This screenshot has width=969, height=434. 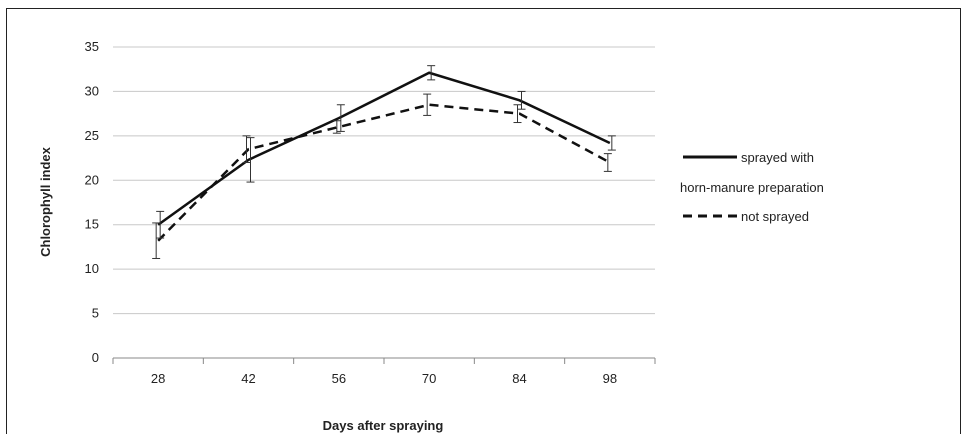 What do you see at coordinates (92, 135) in the screenshot?
I see `y-tick-label: 25` at bounding box center [92, 135].